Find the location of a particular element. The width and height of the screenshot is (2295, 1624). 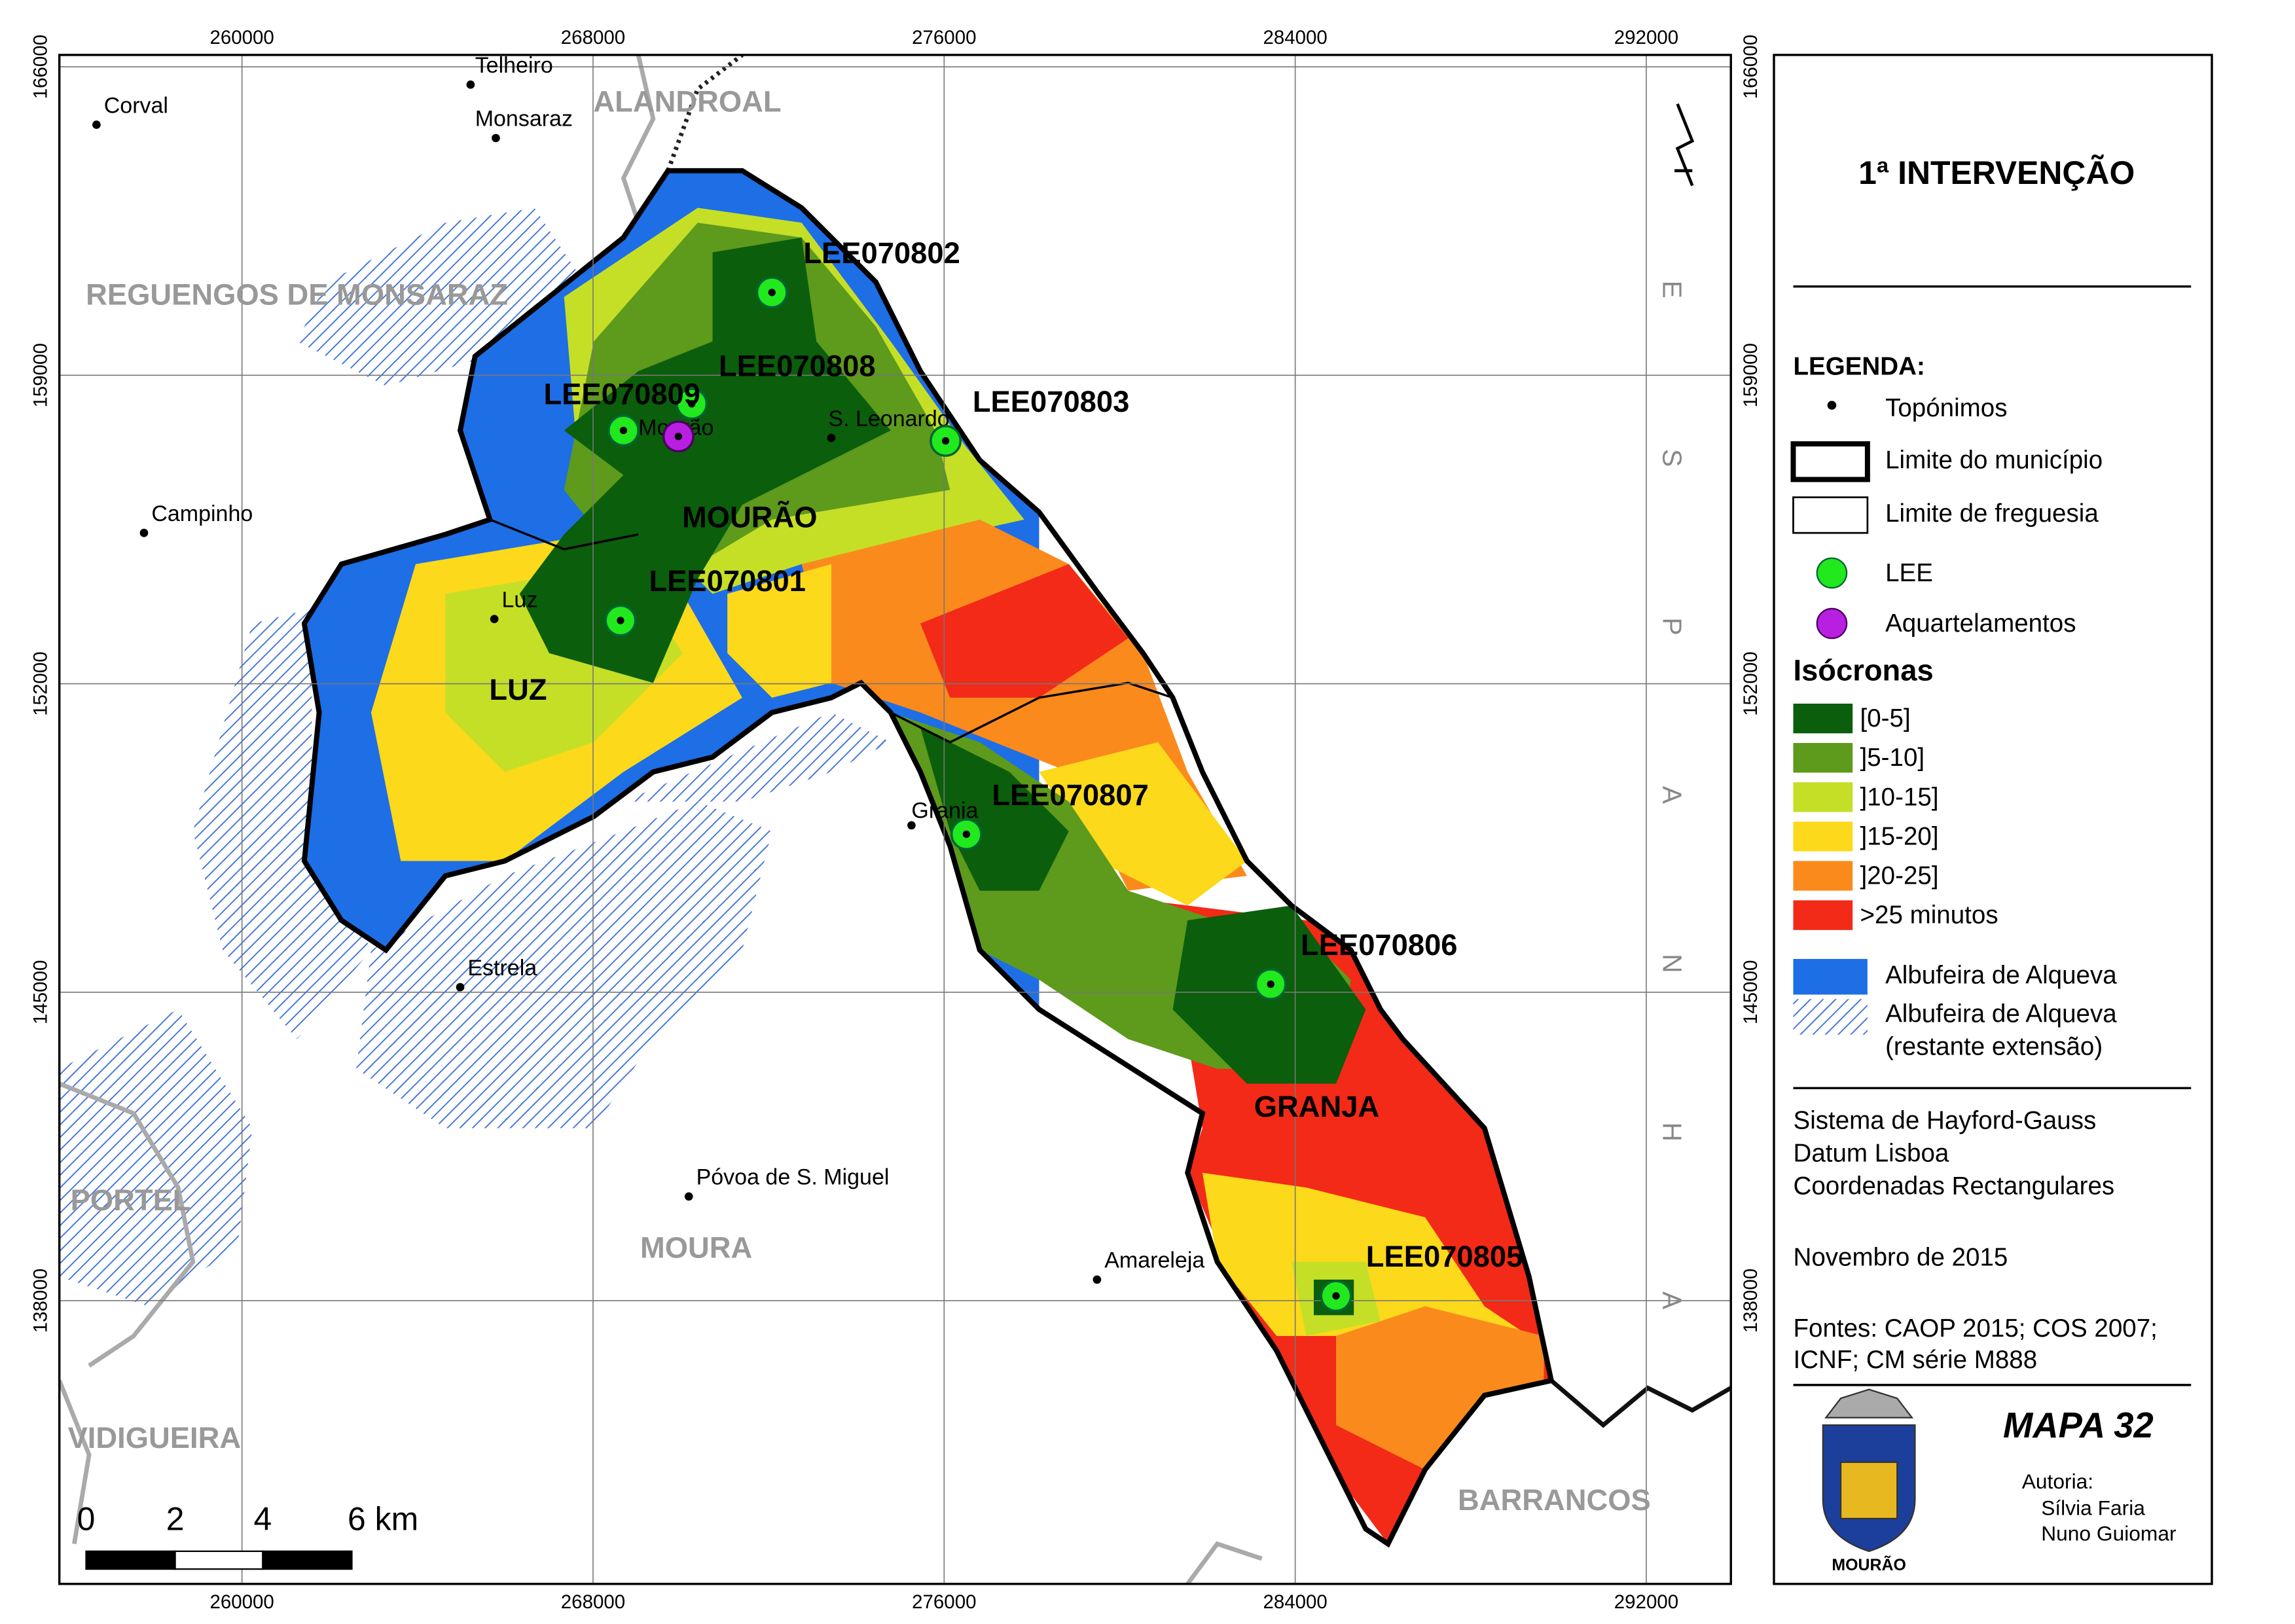

projection: Datum Lisboa is located at coordinates (1871, 1154).